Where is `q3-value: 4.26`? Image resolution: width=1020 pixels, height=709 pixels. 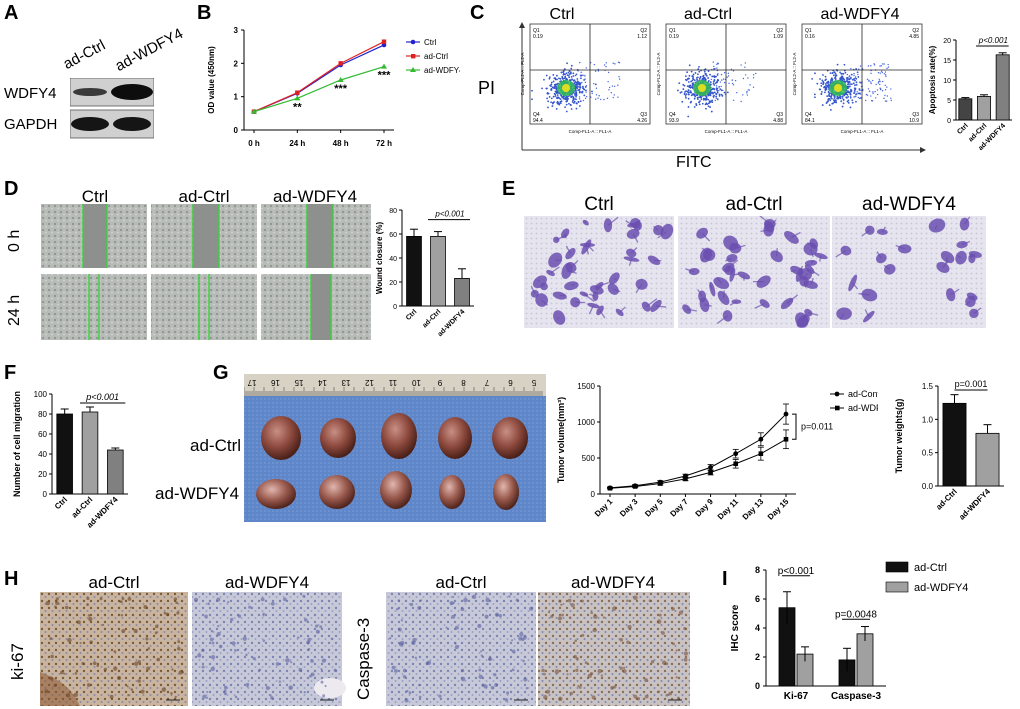
q3-value: 4.26 is located at coordinates (642, 121).